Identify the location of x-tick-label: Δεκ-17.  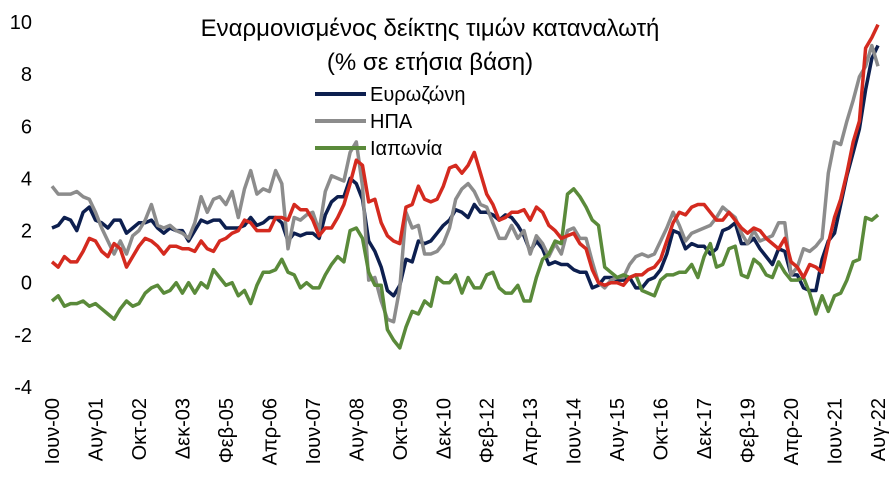
(705, 428).